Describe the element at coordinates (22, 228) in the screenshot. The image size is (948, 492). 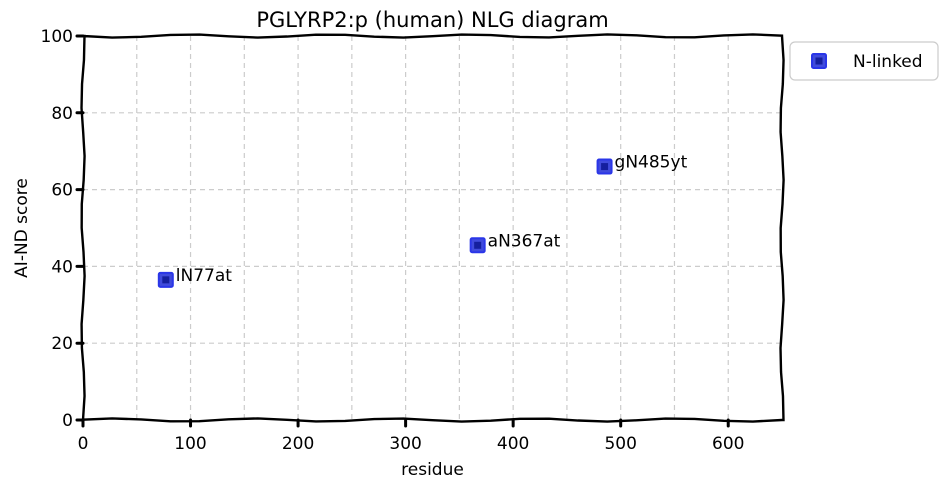
I see `y-axis-label: AI-ND score` at that location.